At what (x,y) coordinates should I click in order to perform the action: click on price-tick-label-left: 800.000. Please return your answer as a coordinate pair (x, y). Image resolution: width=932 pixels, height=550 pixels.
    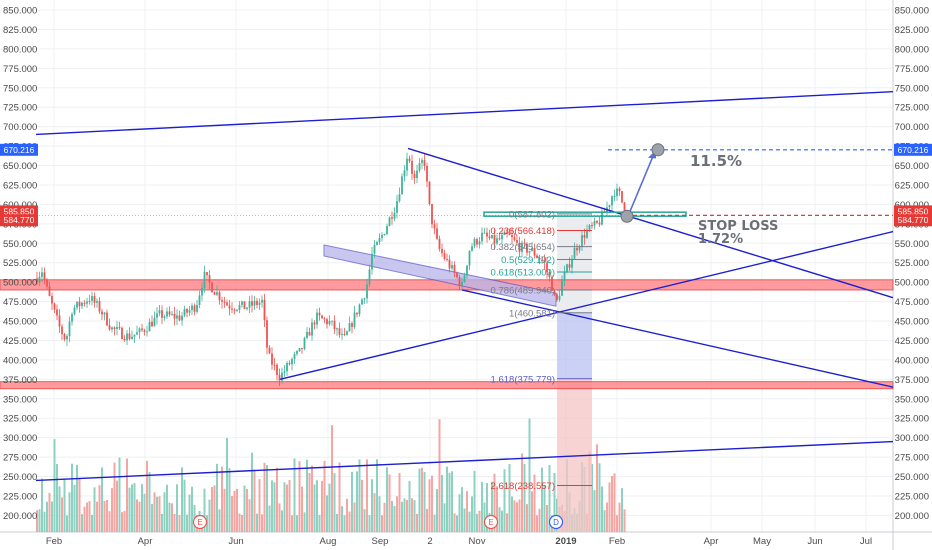
    Looking at the image, I should click on (20, 49).